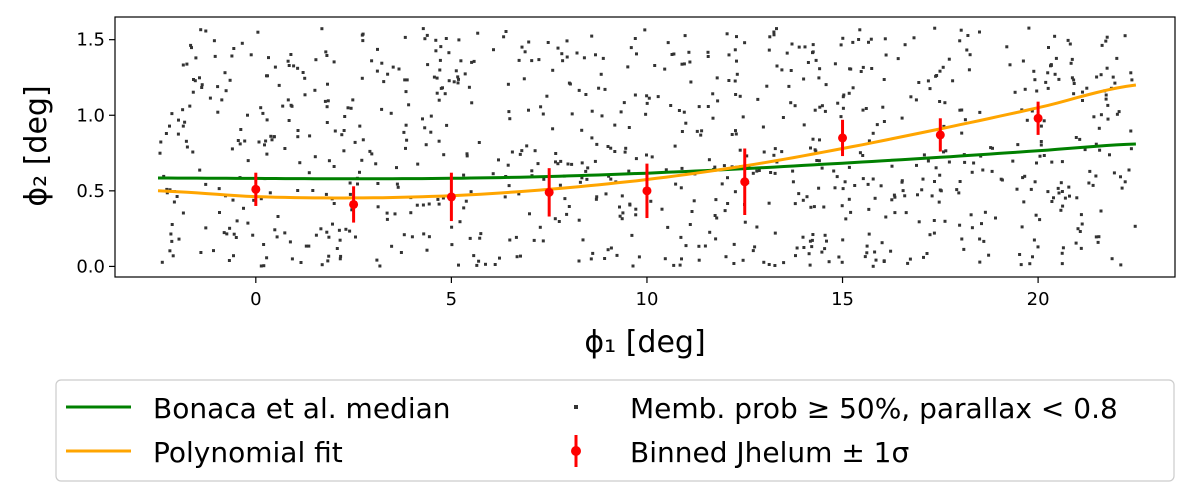 The height and width of the screenshot is (499, 1200). I want to click on y-tick-label: 0.0, so click(90, 266).